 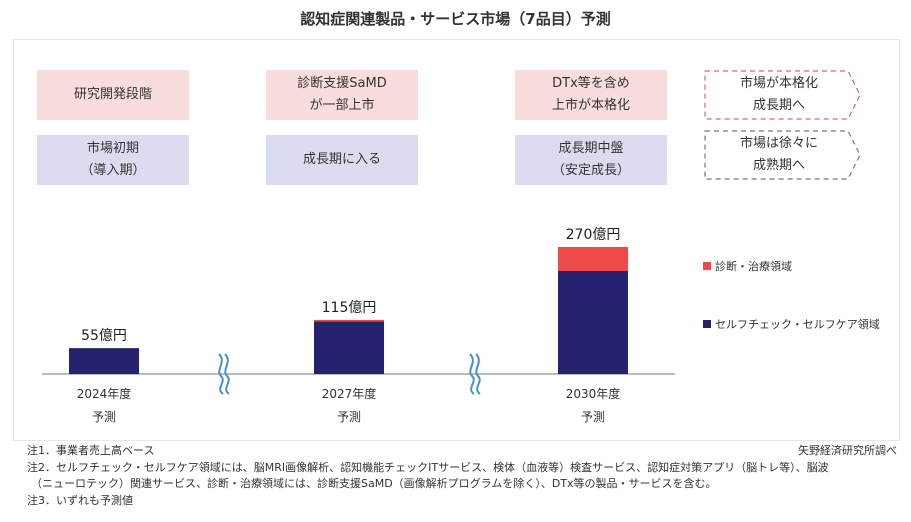 I want to click on stage1-bottom-label: 市場初期 （導入期）, so click(x=113, y=159).